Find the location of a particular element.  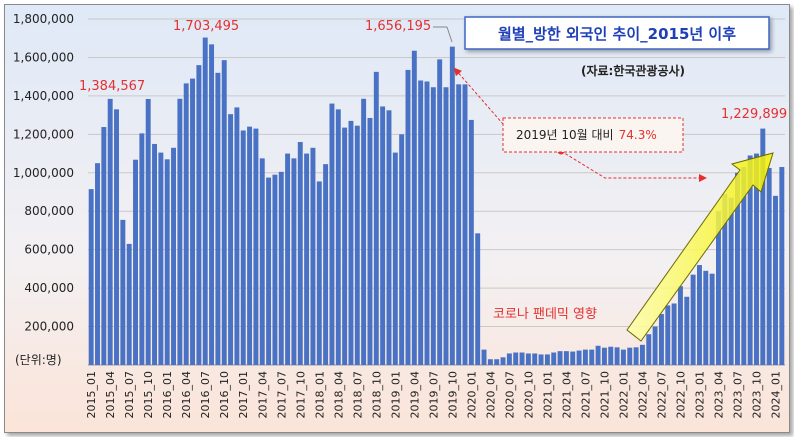

x-tick-label: 2023_10 is located at coordinates (756, 395).